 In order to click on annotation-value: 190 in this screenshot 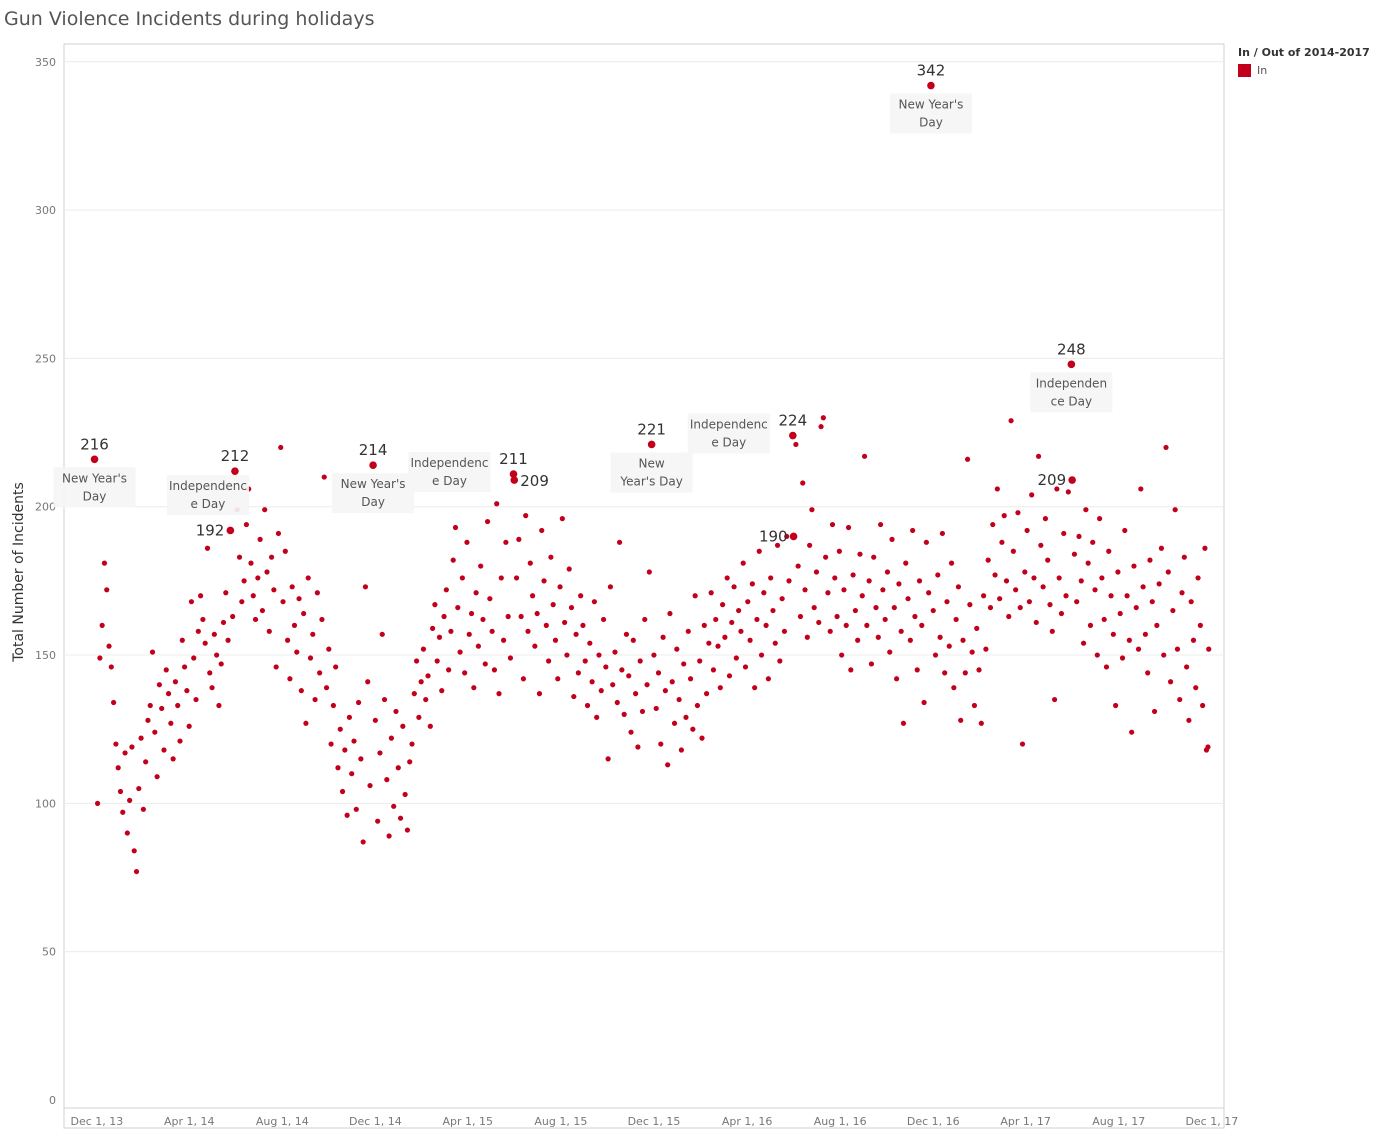, I will do `click(773, 536)`.